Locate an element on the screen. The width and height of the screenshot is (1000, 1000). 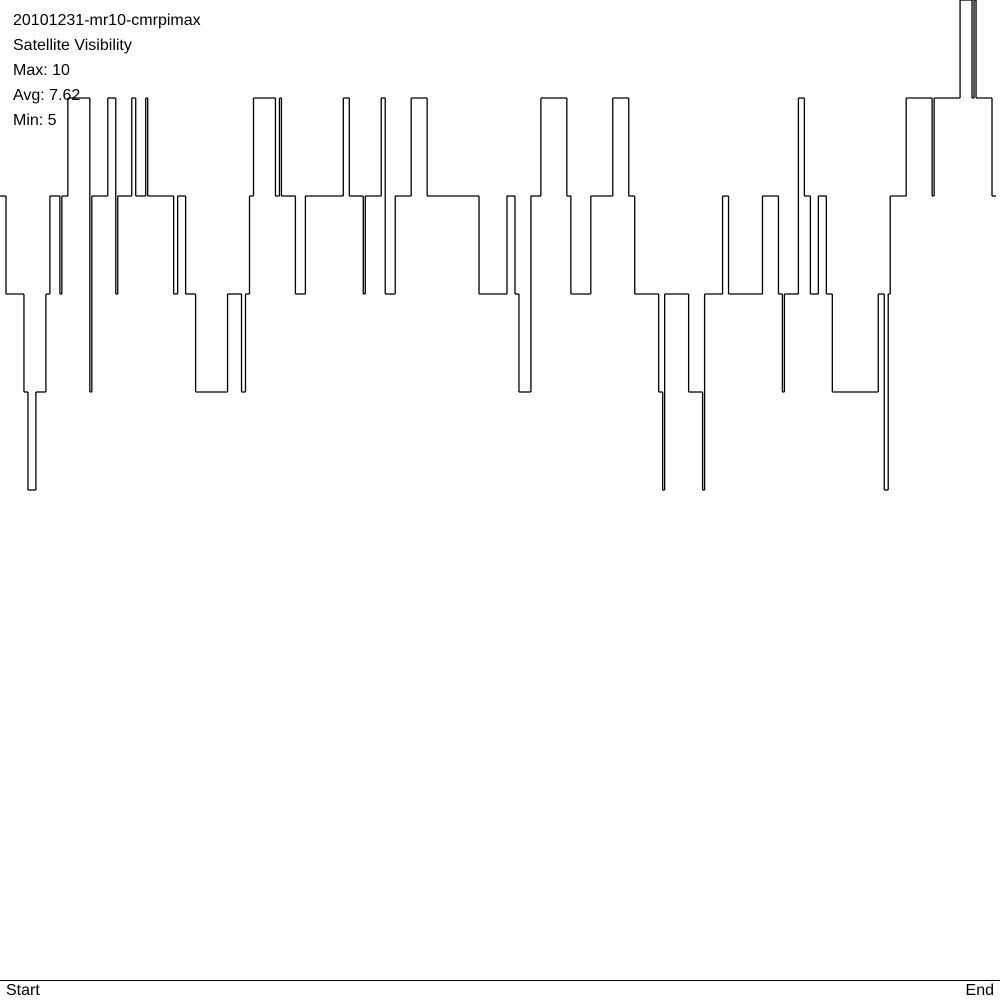
stat-min: Min: 5 is located at coordinates (35, 120).